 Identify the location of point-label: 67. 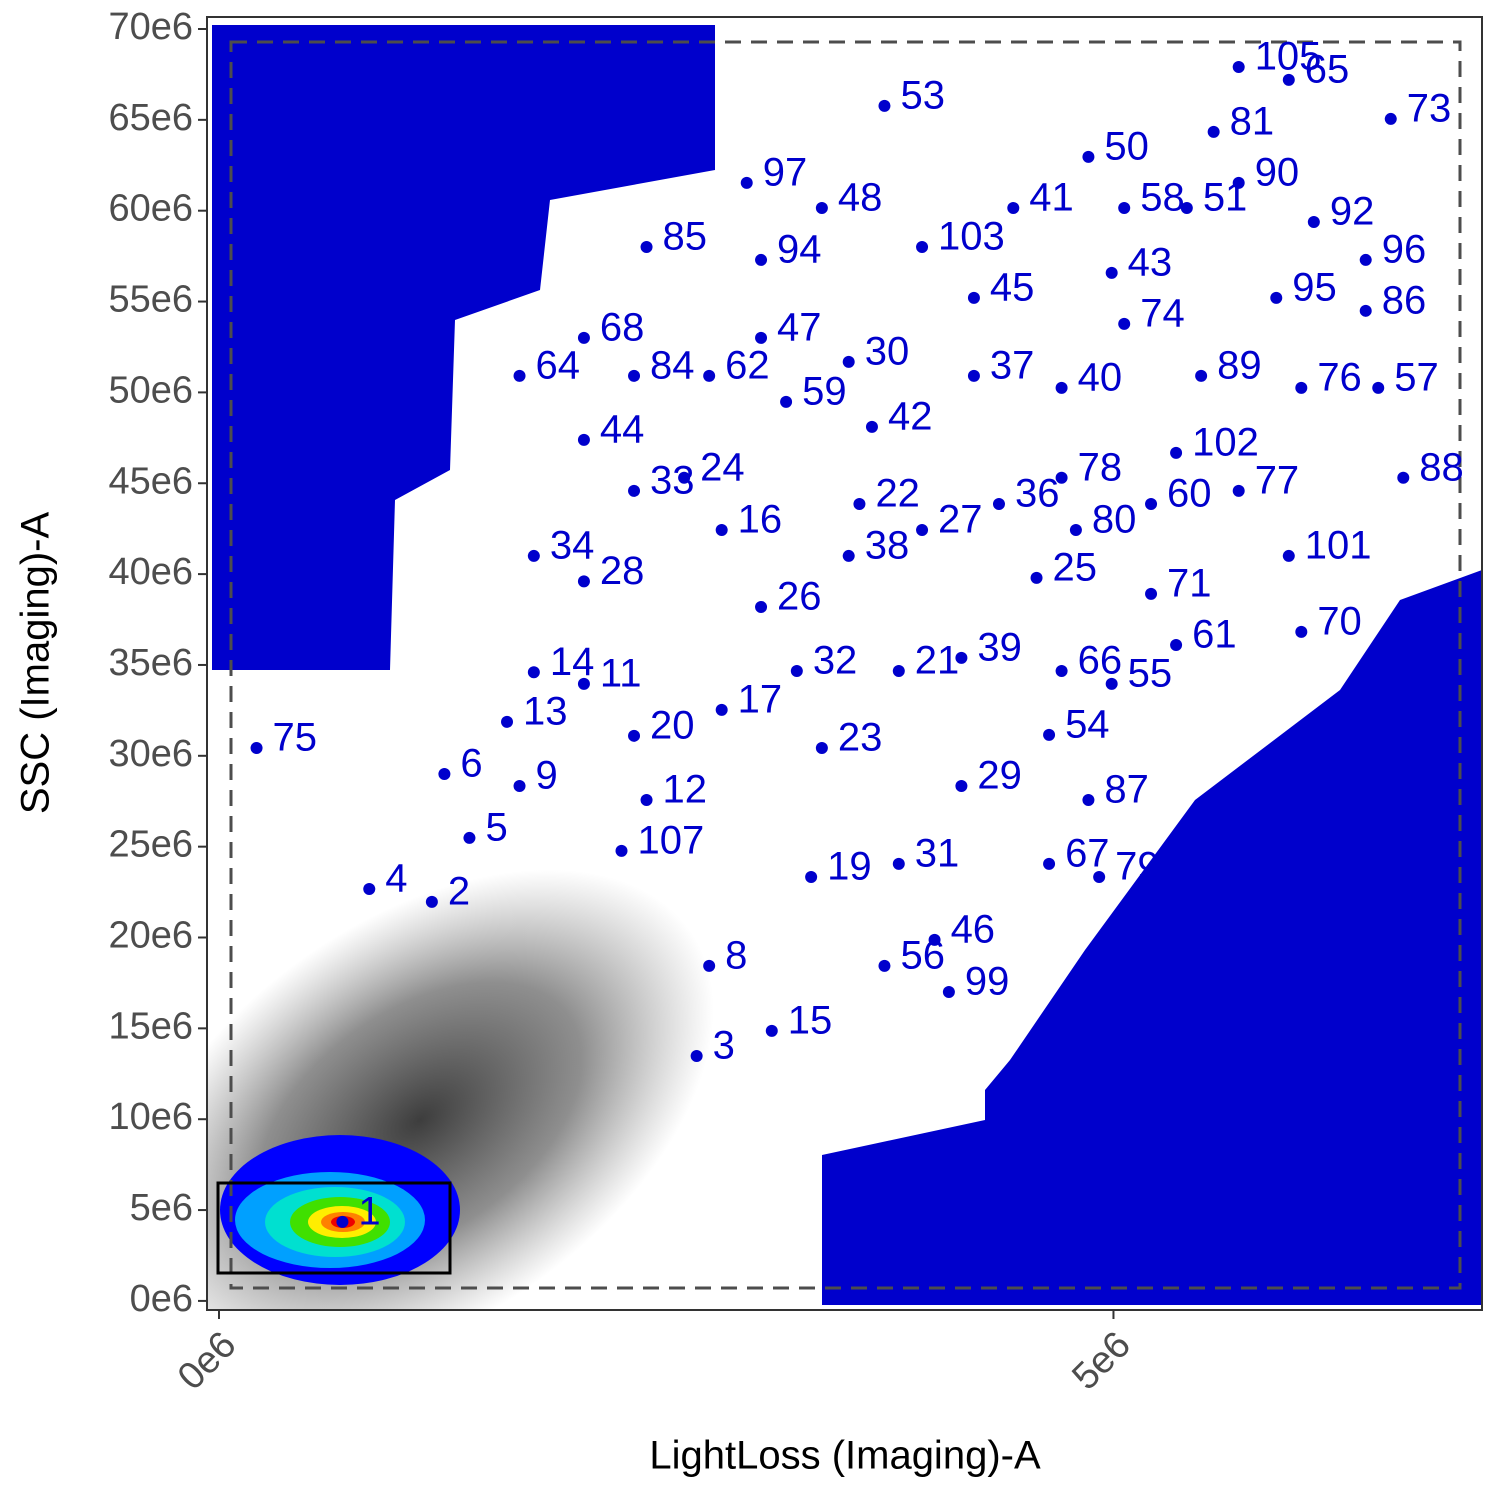
(1087, 853).